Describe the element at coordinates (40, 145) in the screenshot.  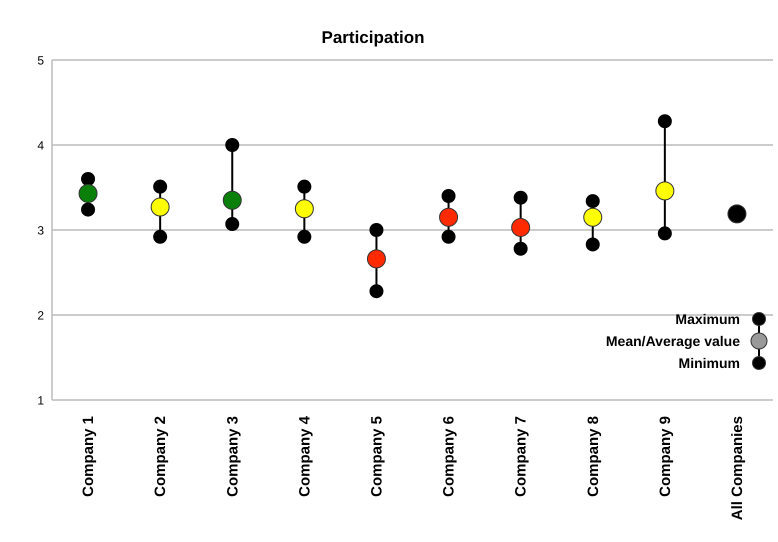
I see `y-tick-label: 4` at that location.